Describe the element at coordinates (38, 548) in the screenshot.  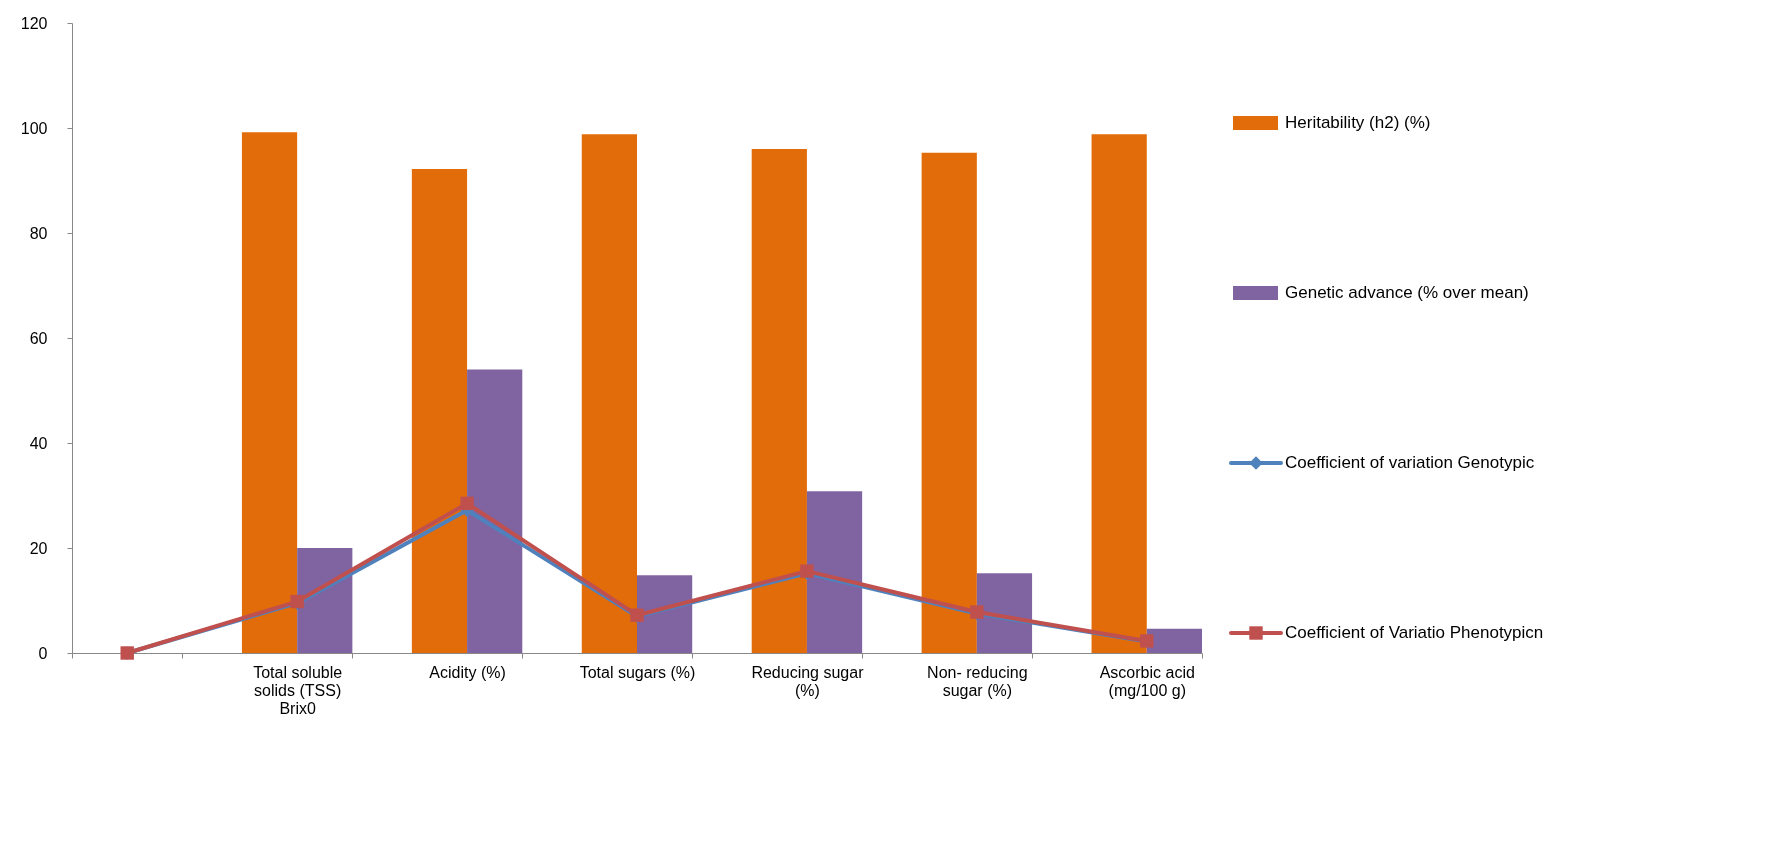
I see `y-tick-label: 20` at that location.